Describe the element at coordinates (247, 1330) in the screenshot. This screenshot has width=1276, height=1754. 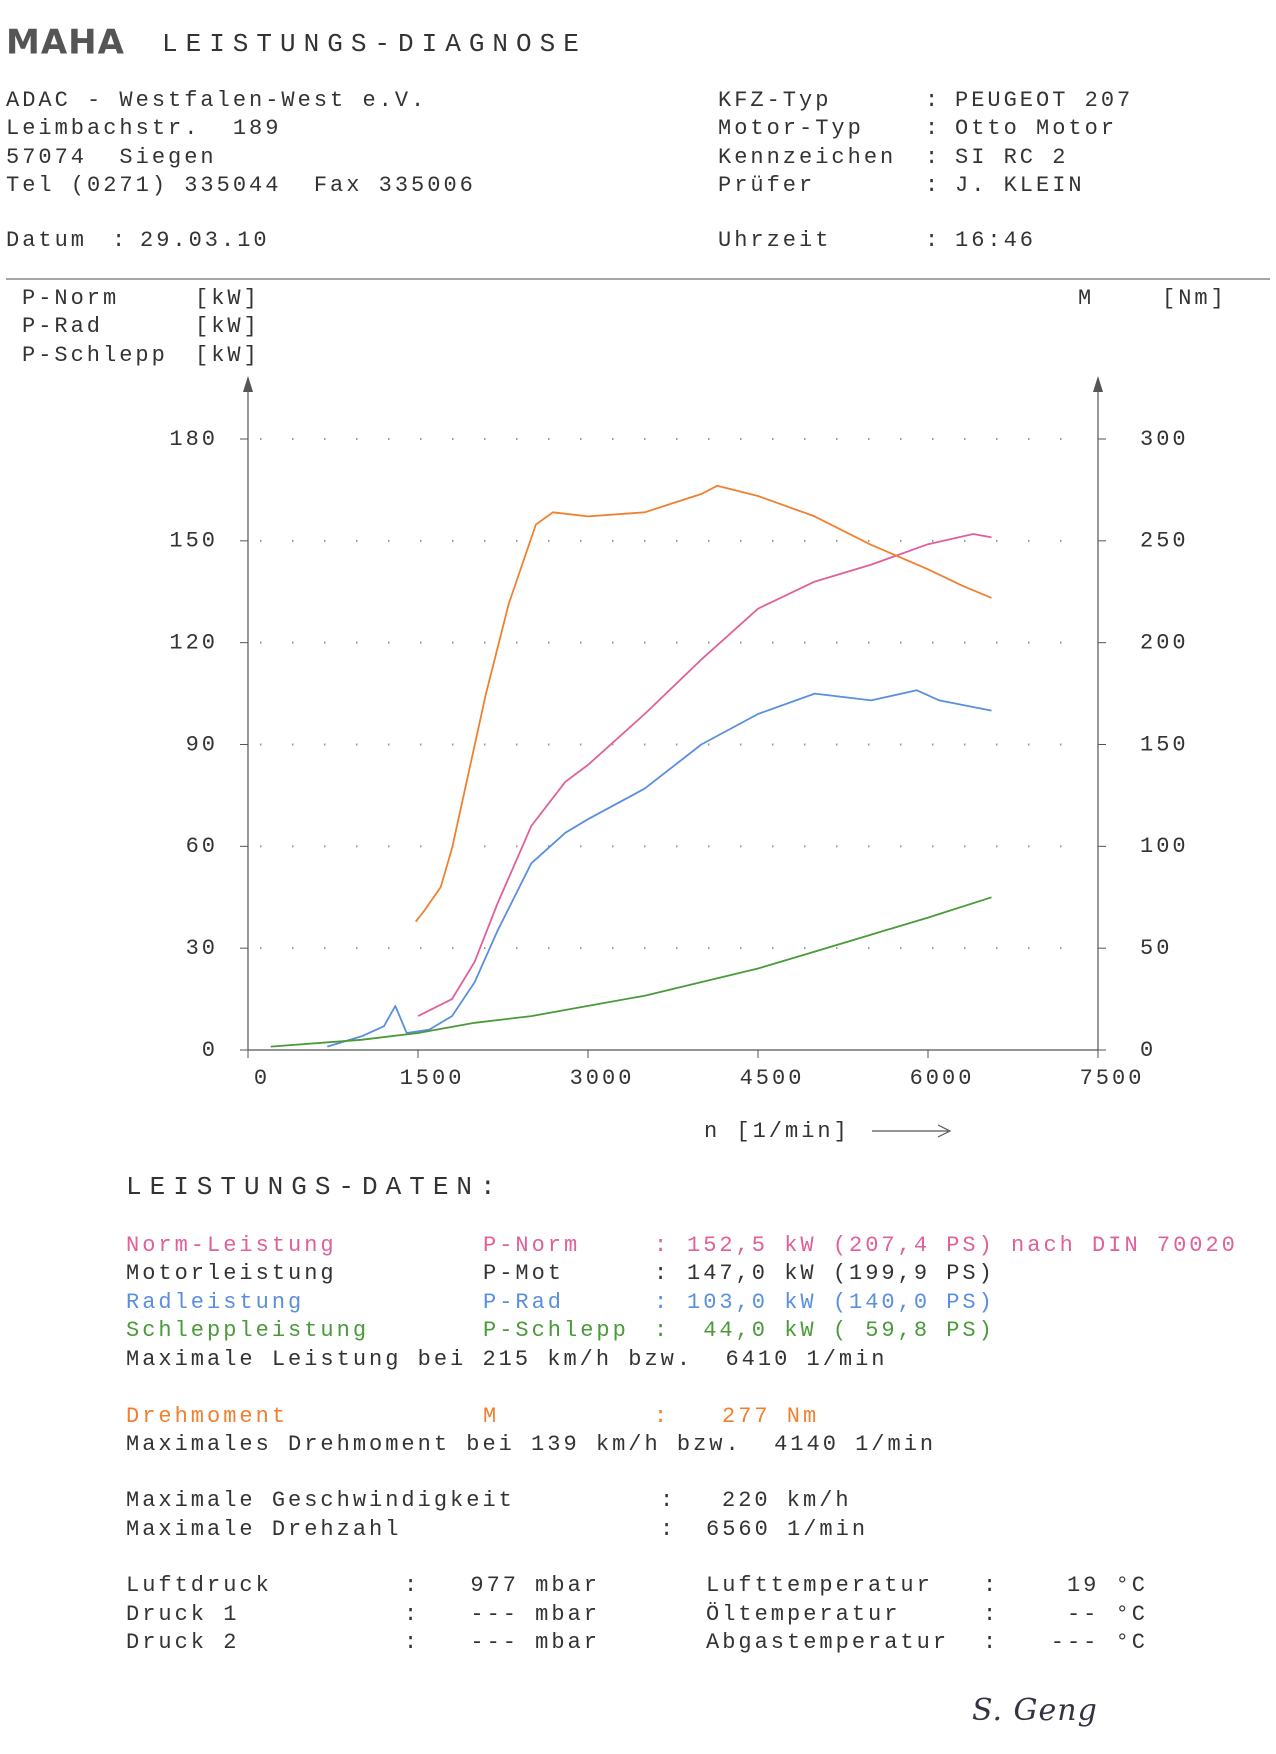
I see `result-label: Schleppleistung` at that location.